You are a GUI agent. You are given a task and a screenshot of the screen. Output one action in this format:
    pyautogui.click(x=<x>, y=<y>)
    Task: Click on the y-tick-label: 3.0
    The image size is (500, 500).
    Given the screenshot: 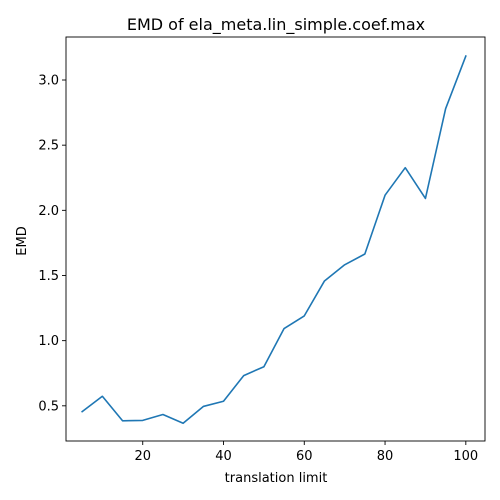 What is the action you would take?
    pyautogui.click(x=48, y=81)
    